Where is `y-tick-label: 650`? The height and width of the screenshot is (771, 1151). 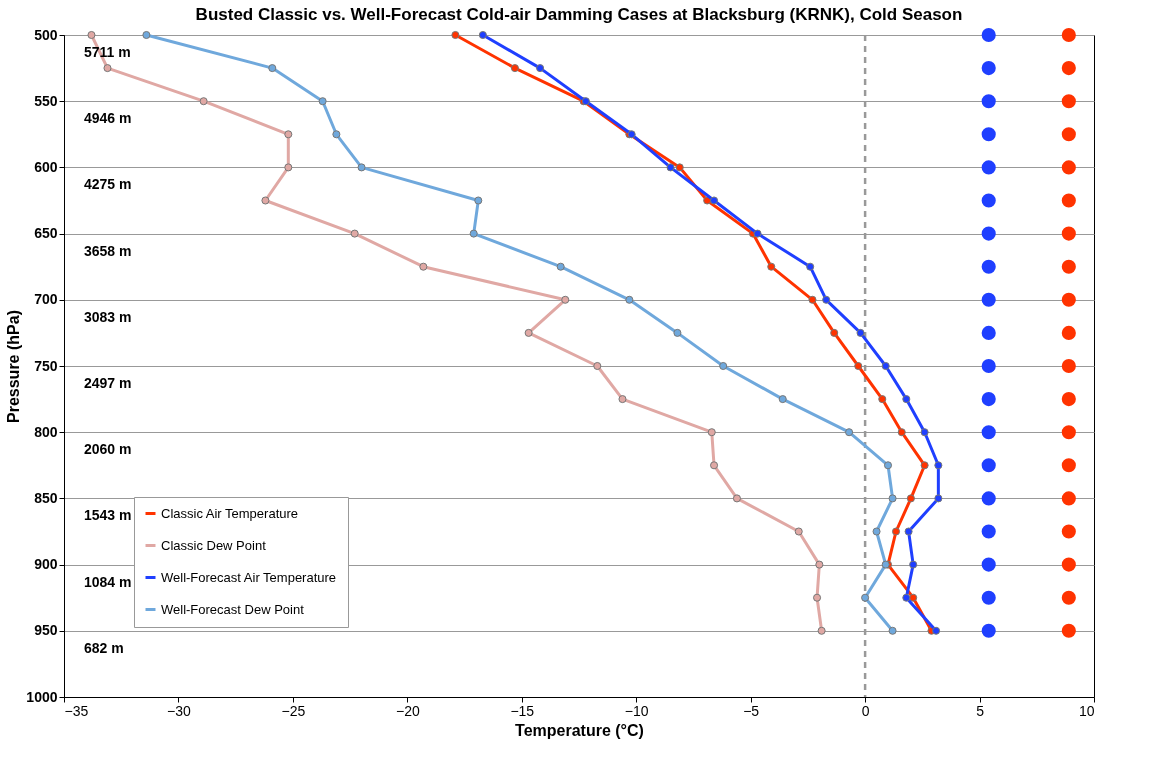
y-tick-label: 650 is located at coordinates (46, 233).